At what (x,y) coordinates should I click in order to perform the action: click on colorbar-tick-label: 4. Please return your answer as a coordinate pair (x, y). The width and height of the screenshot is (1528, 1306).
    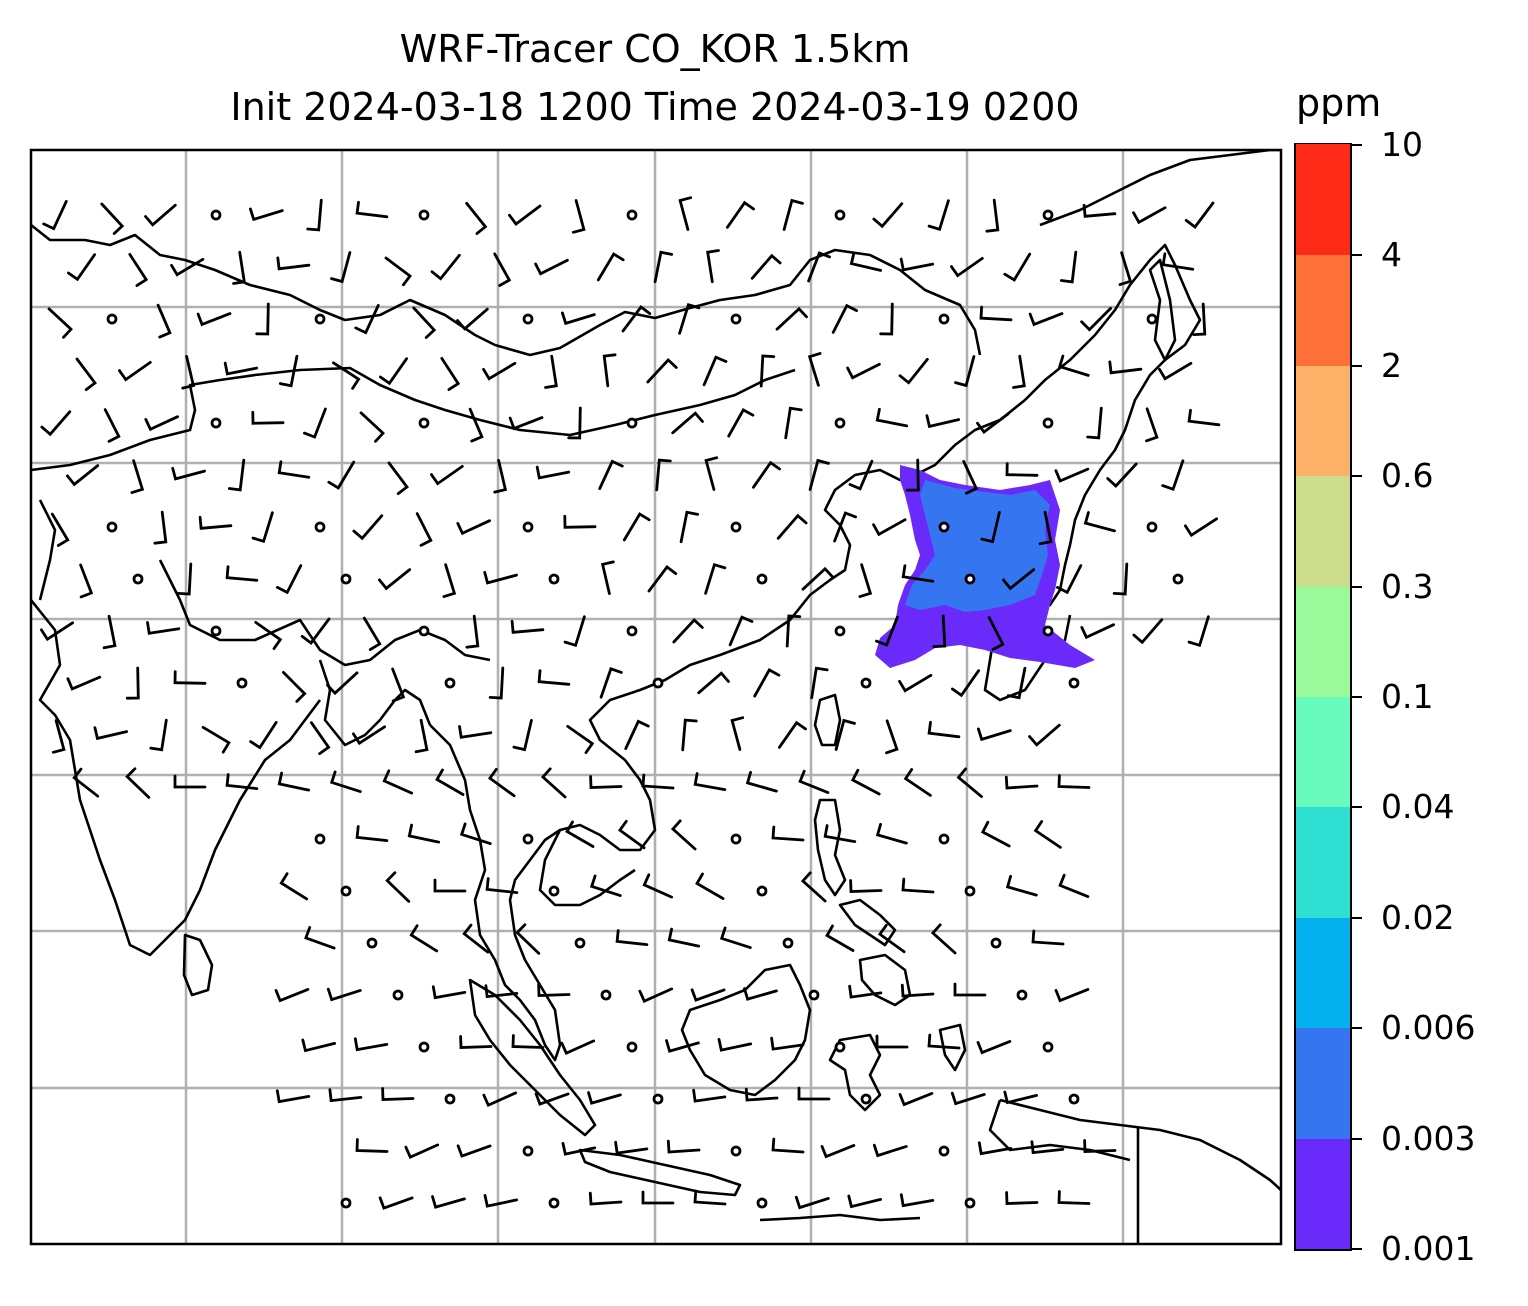
    Looking at the image, I should click on (1391, 255).